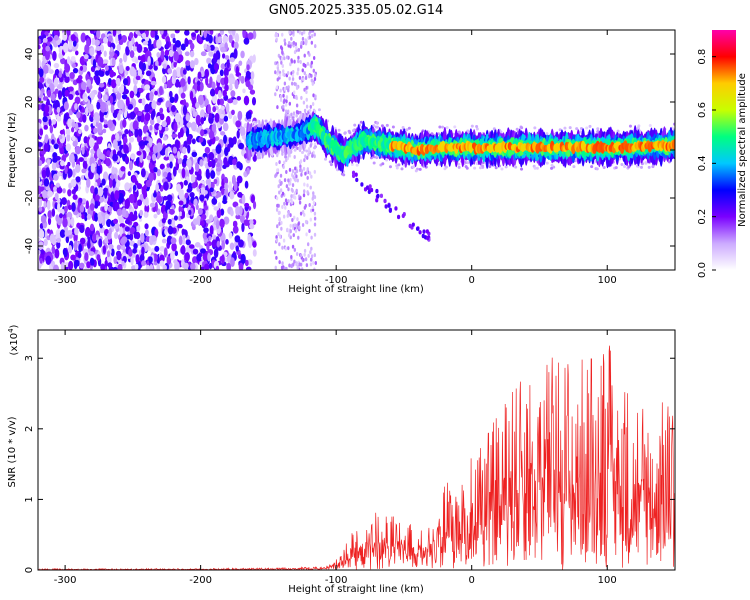 The image size is (750, 600). I want to click on x-tick-label: -100, so click(336, 580).